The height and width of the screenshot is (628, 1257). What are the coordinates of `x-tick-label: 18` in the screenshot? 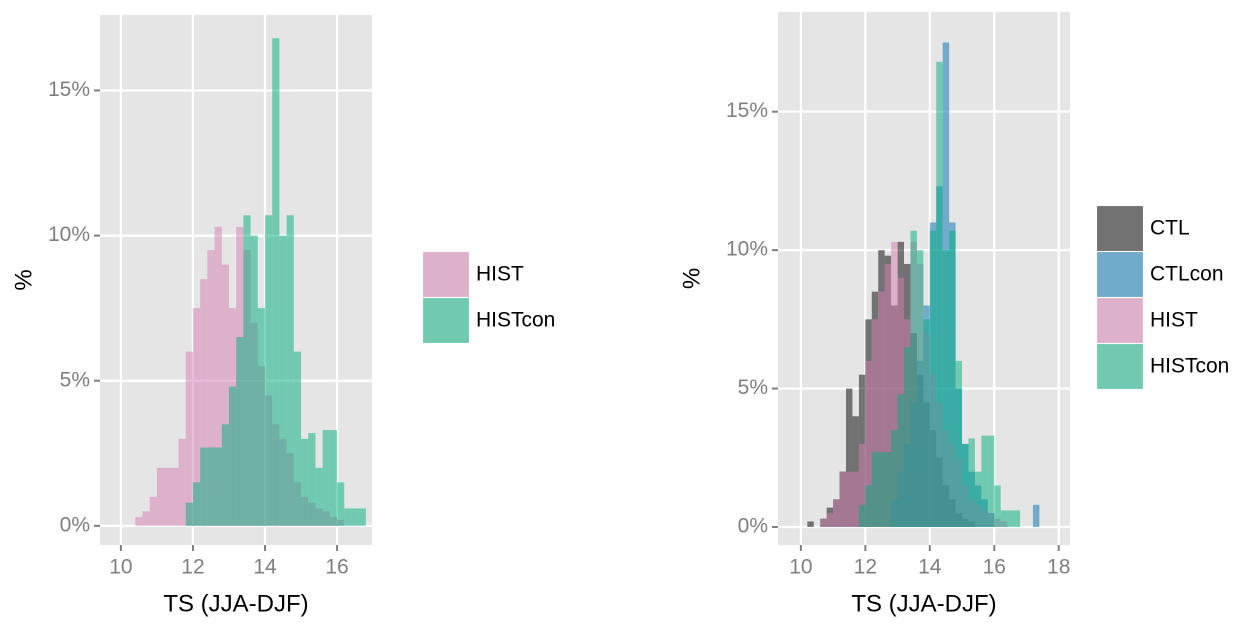 It's located at (1058, 567).